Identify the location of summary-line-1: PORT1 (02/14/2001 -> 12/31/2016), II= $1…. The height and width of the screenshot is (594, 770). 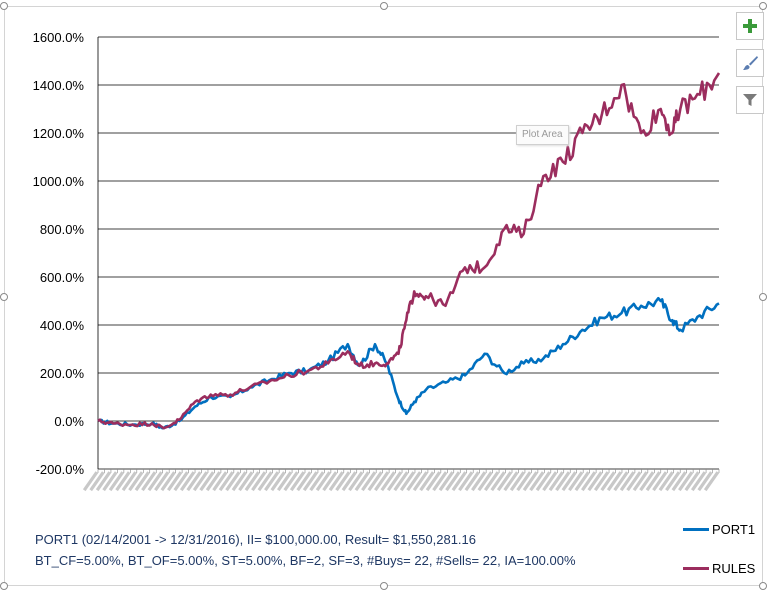
(256, 539).